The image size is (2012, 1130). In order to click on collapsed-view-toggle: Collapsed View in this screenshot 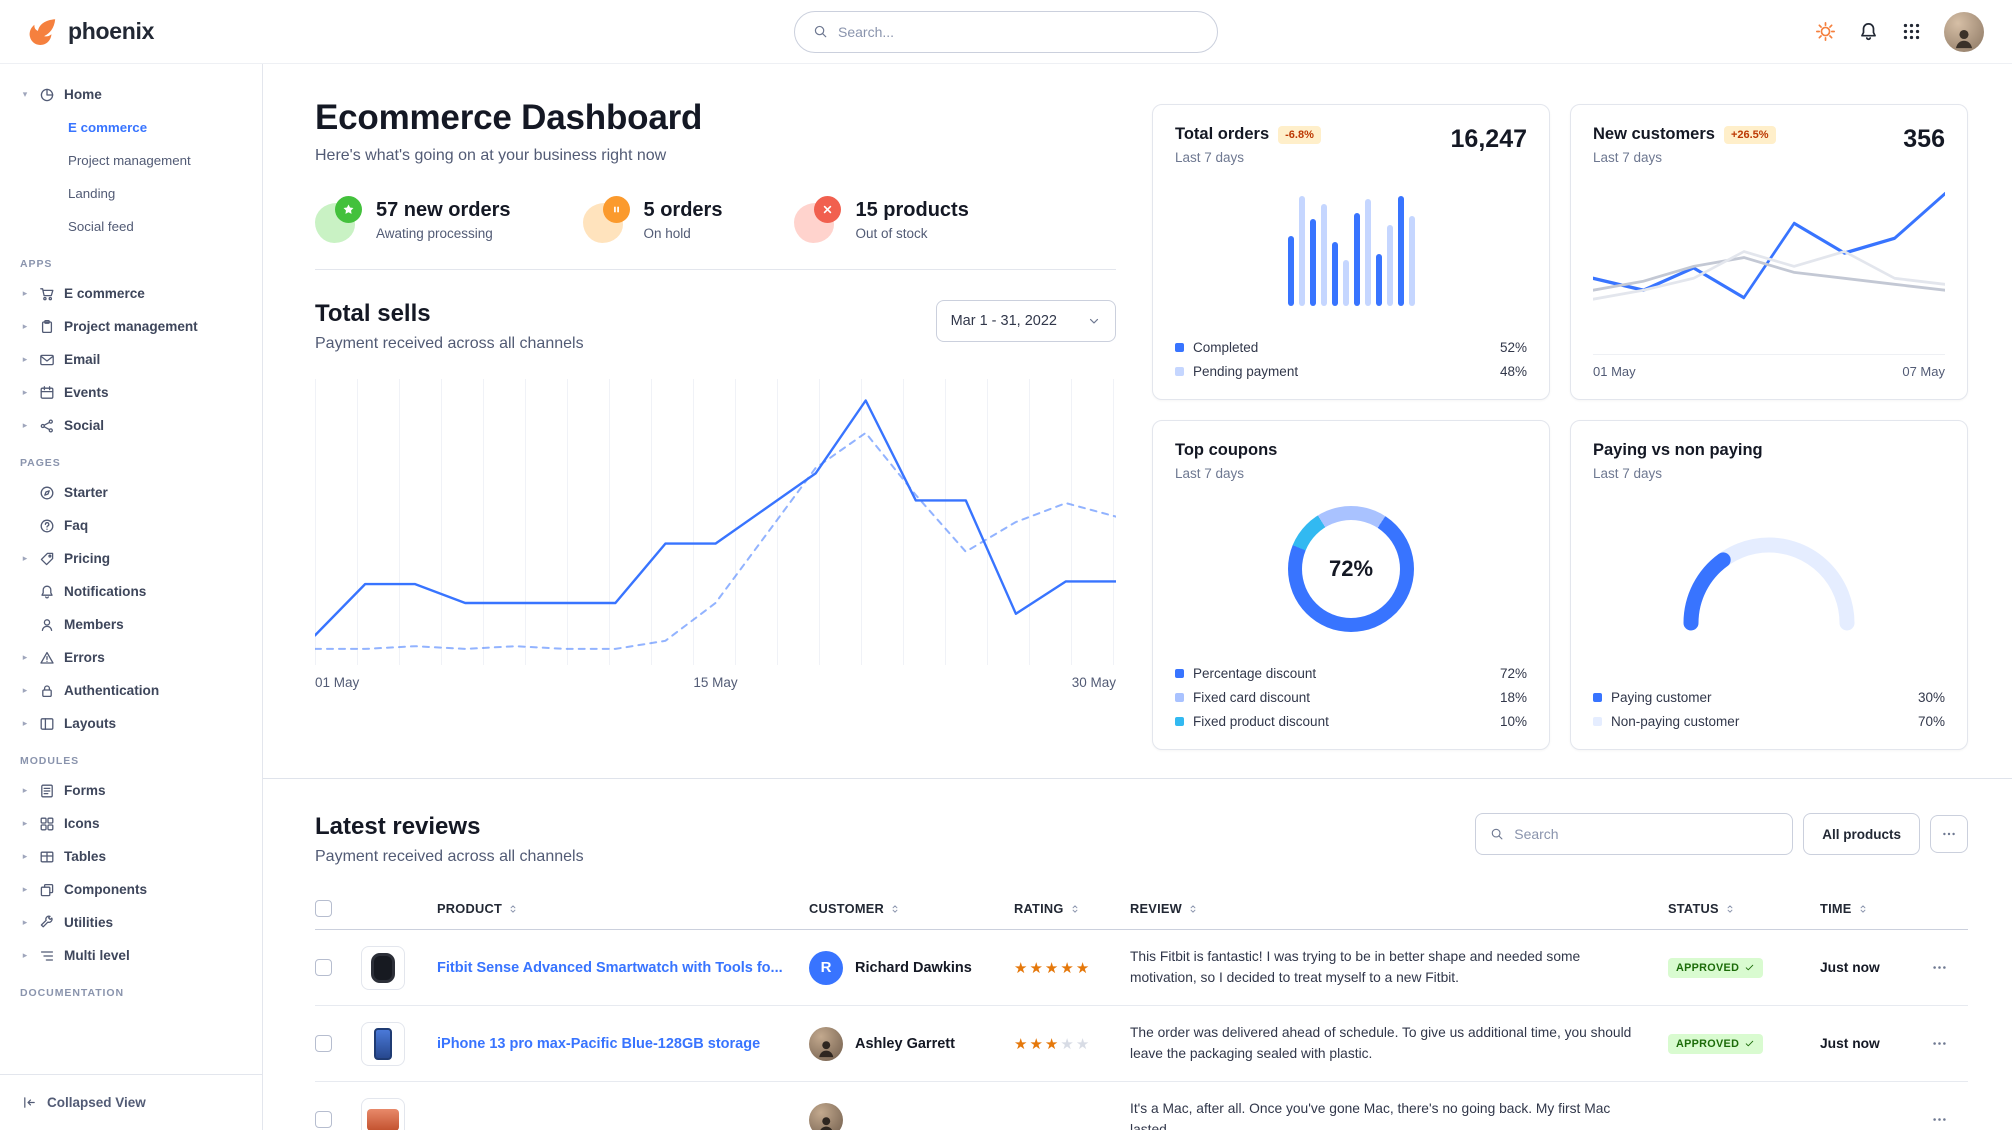, I will do `click(131, 1102)`.